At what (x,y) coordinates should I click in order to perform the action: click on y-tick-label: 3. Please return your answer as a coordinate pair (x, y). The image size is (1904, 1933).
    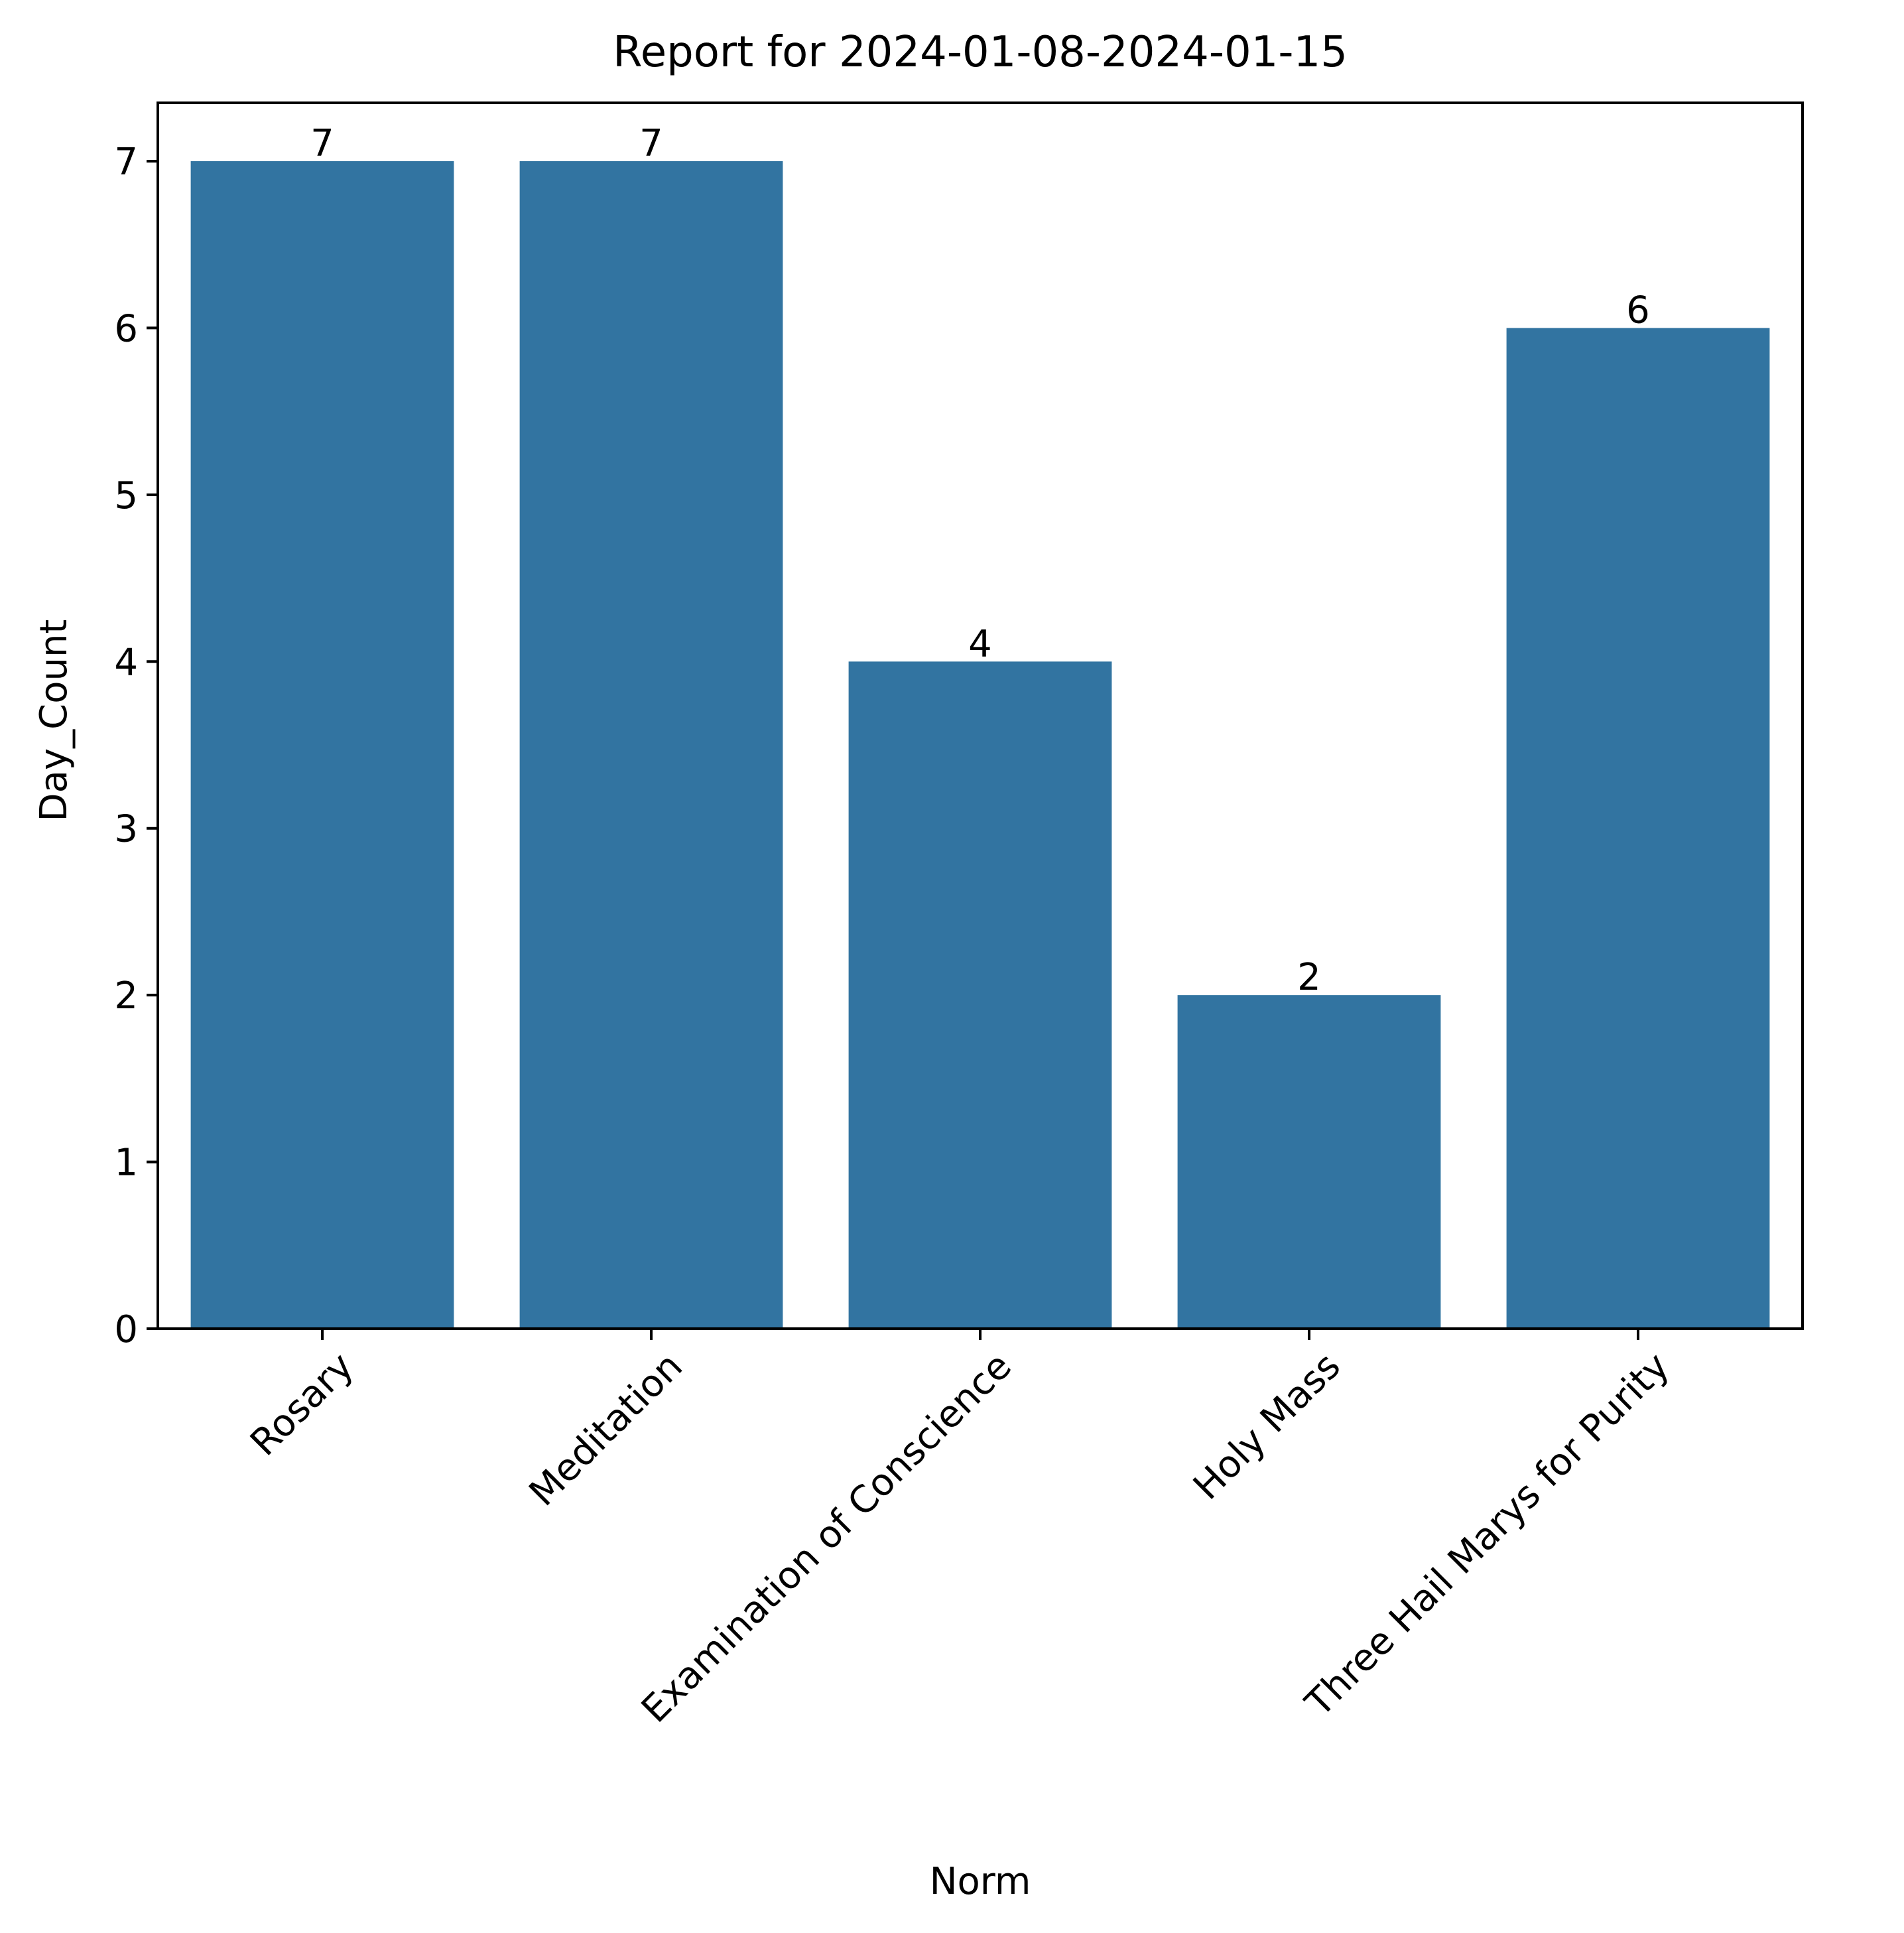
    Looking at the image, I should click on (126, 829).